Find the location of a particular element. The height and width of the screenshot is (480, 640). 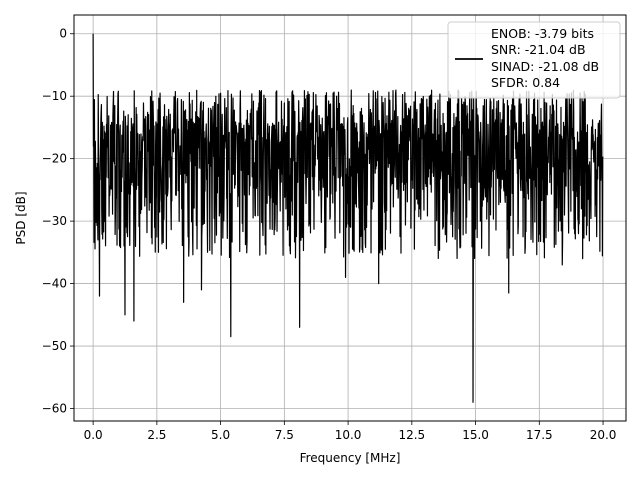

x-tick-label: 20.0 is located at coordinates (603, 435).